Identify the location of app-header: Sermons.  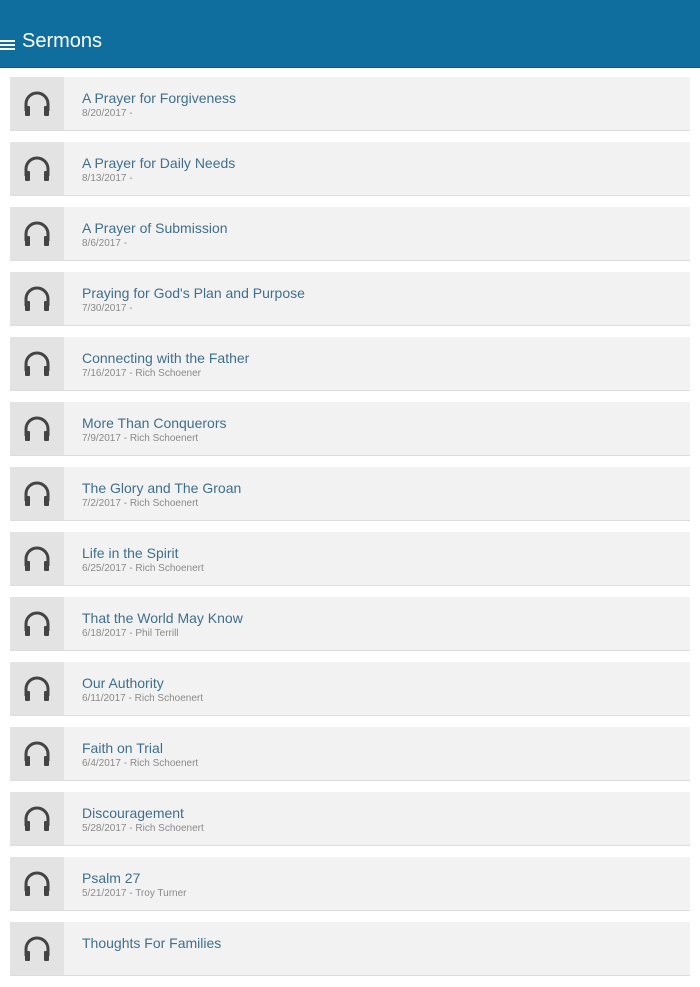
(350, 34).